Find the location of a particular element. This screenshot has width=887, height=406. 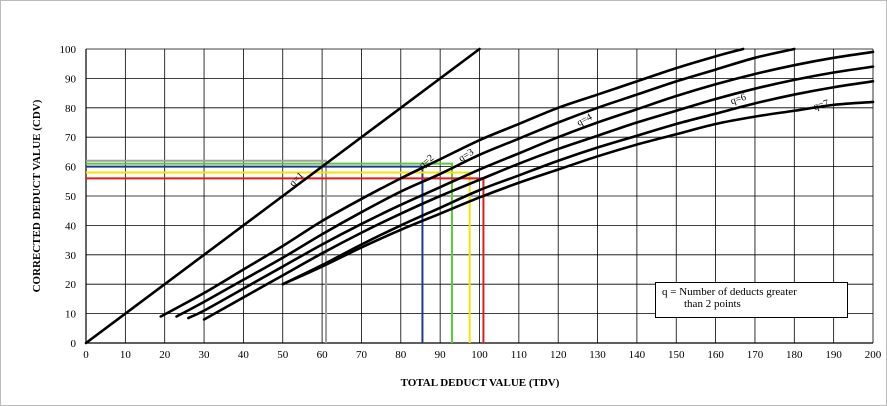

curve-label: q=7 is located at coordinates (821, 105).